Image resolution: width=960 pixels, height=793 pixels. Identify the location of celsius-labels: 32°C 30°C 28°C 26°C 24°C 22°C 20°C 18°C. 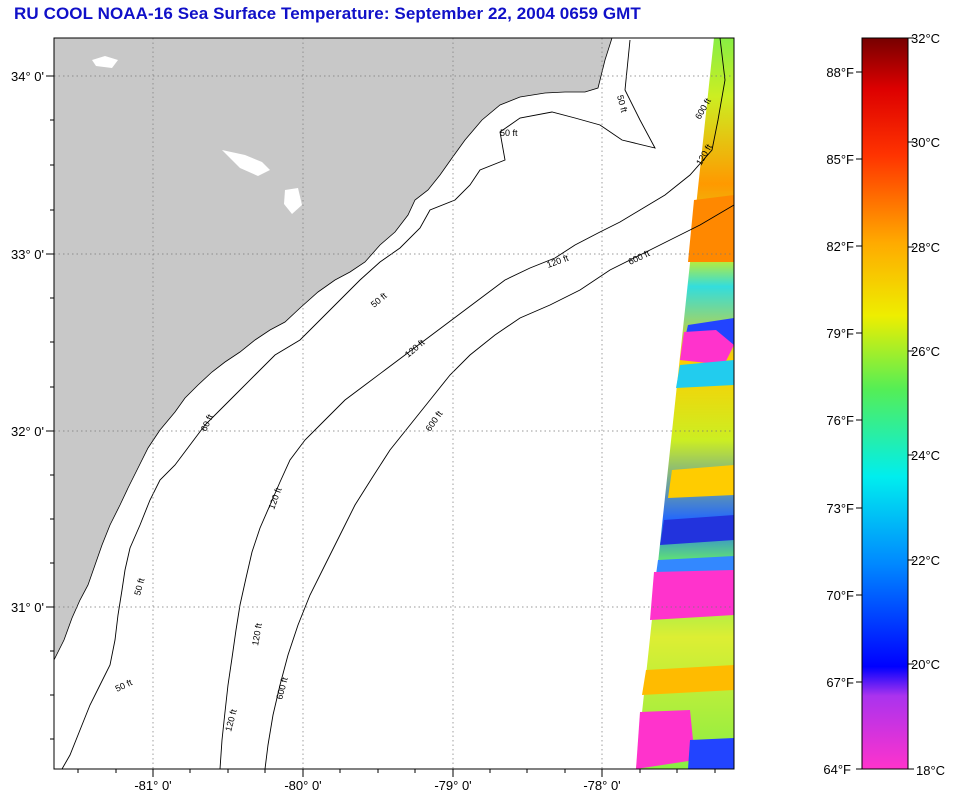
(928, 404).